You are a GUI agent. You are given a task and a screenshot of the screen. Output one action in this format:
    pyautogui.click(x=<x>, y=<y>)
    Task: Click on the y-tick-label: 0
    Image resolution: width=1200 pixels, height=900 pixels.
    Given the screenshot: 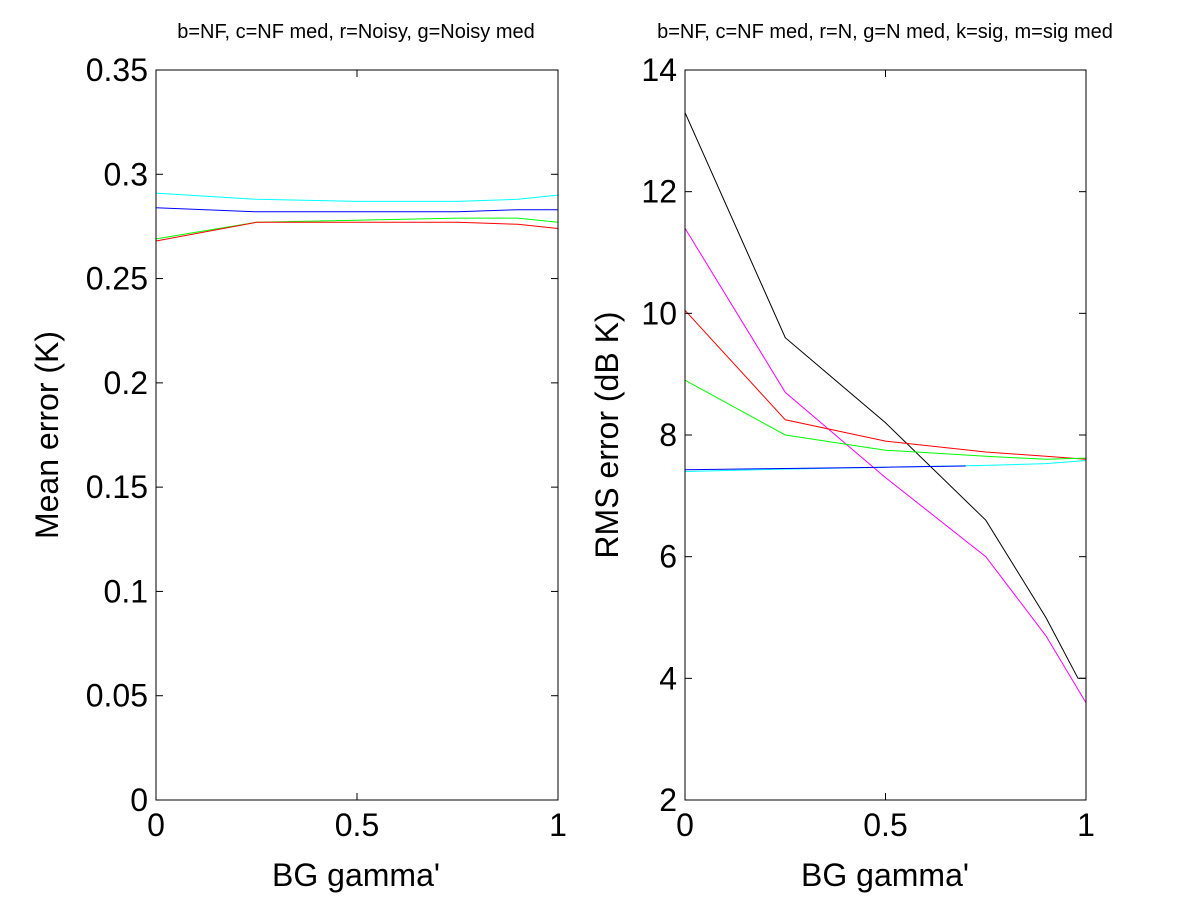 What is the action you would take?
    pyautogui.click(x=139, y=800)
    